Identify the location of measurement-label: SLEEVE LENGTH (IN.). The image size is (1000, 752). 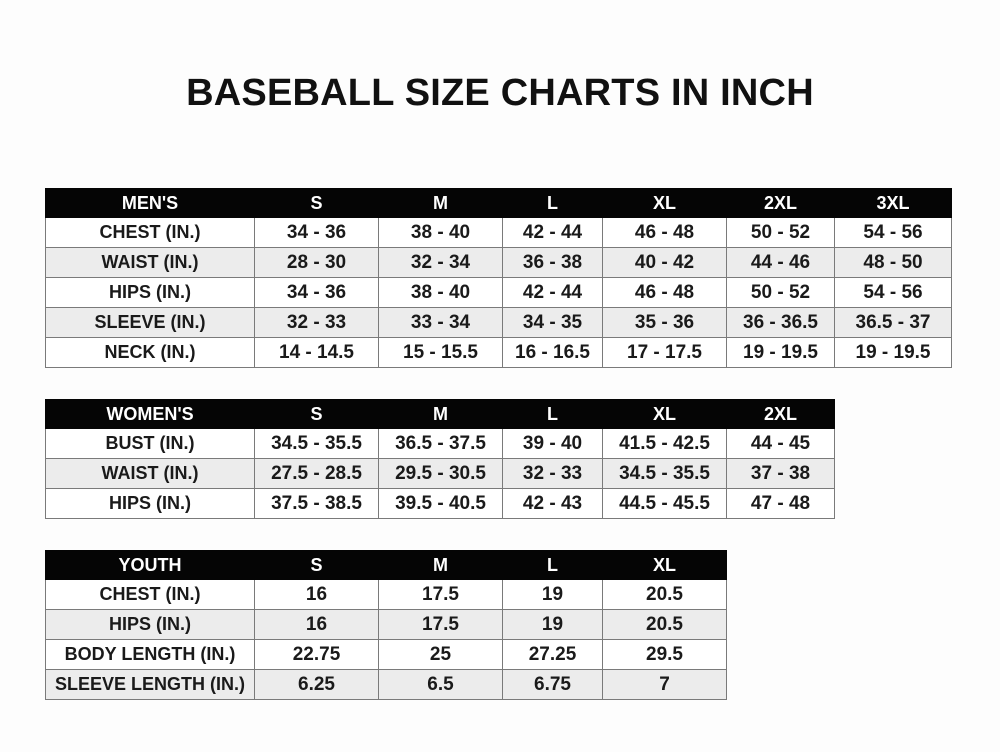
(150, 684).